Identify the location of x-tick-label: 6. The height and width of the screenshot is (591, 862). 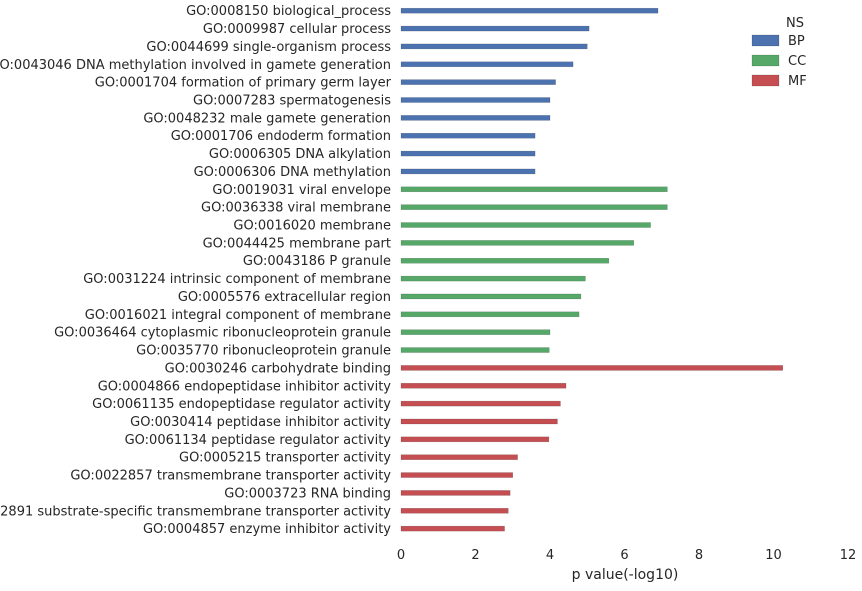
(624, 555).